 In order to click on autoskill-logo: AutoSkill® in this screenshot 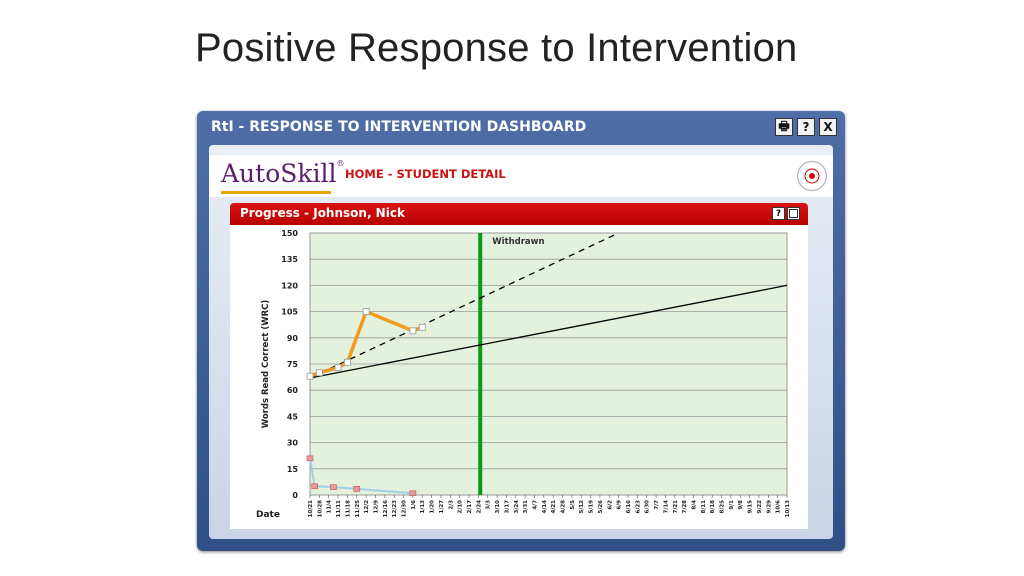, I will do `click(283, 173)`.